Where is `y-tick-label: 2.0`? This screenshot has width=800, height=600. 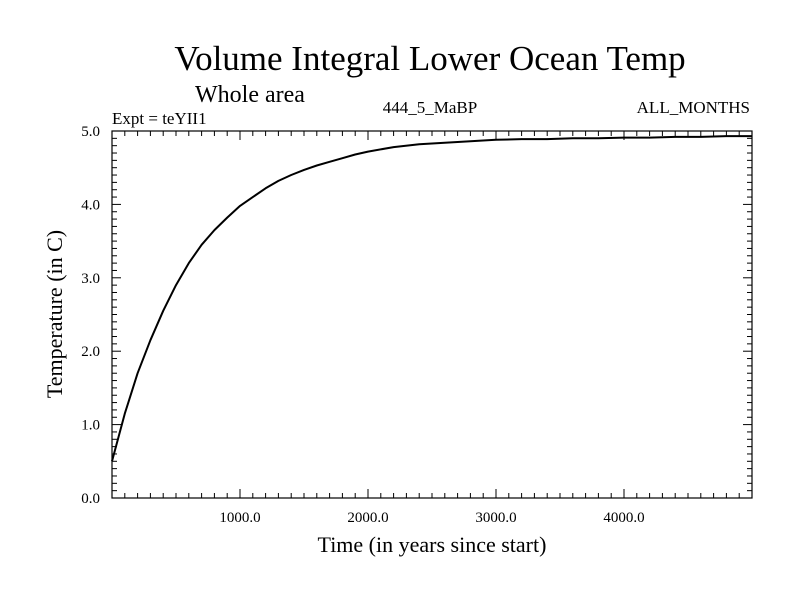 y-tick-label: 2.0 is located at coordinates (90, 352).